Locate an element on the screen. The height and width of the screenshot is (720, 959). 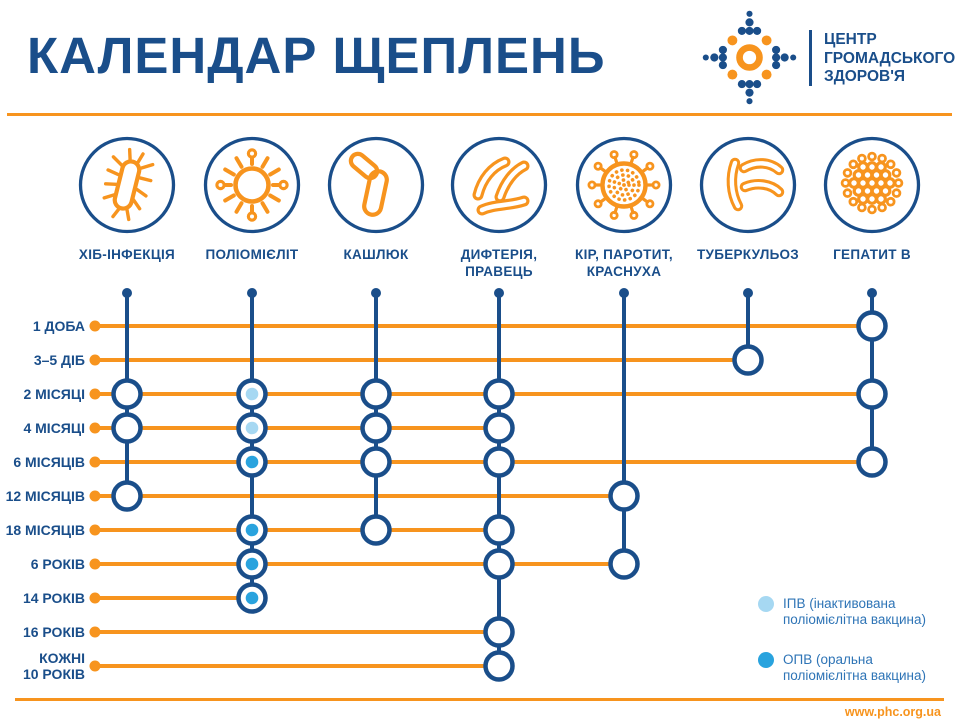
header-divider is located at coordinates (479, 114).